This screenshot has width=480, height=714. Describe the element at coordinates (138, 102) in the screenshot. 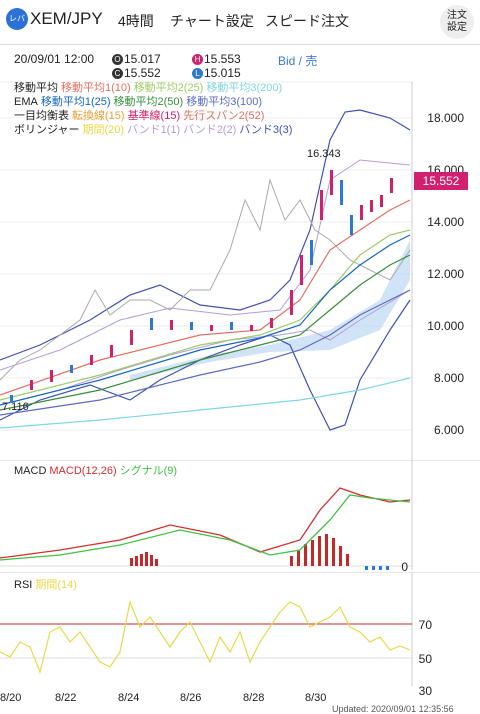

I see `legend-ema: EMA 移動平均1(25) 移動平均2(50) 移動平均3(100)` at that location.